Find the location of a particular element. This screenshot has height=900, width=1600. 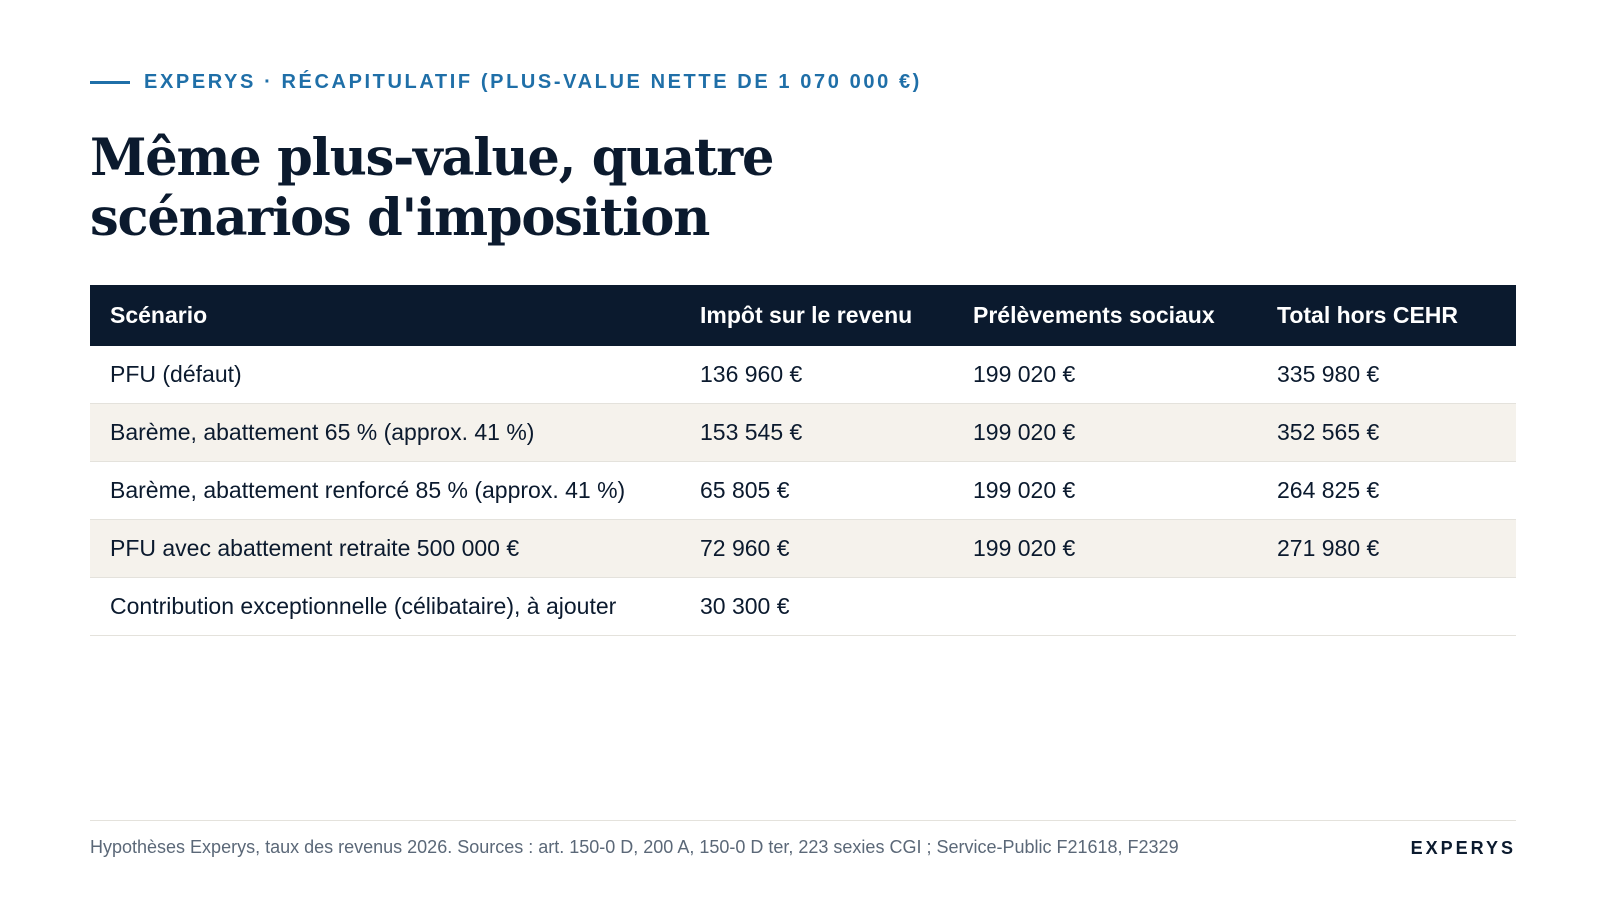

cell-income-tax: 153 545 € is located at coordinates (816, 432).